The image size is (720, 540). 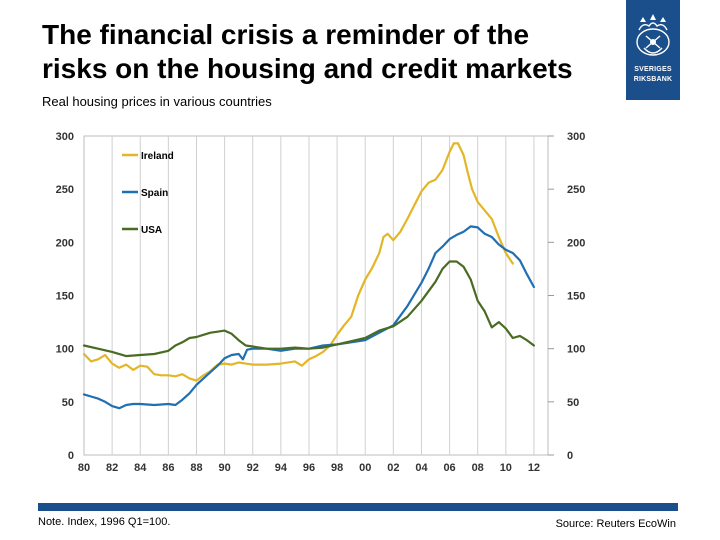 What do you see at coordinates (196, 468) in the screenshot?
I see `x-tick-label: 88` at bounding box center [196, 468].